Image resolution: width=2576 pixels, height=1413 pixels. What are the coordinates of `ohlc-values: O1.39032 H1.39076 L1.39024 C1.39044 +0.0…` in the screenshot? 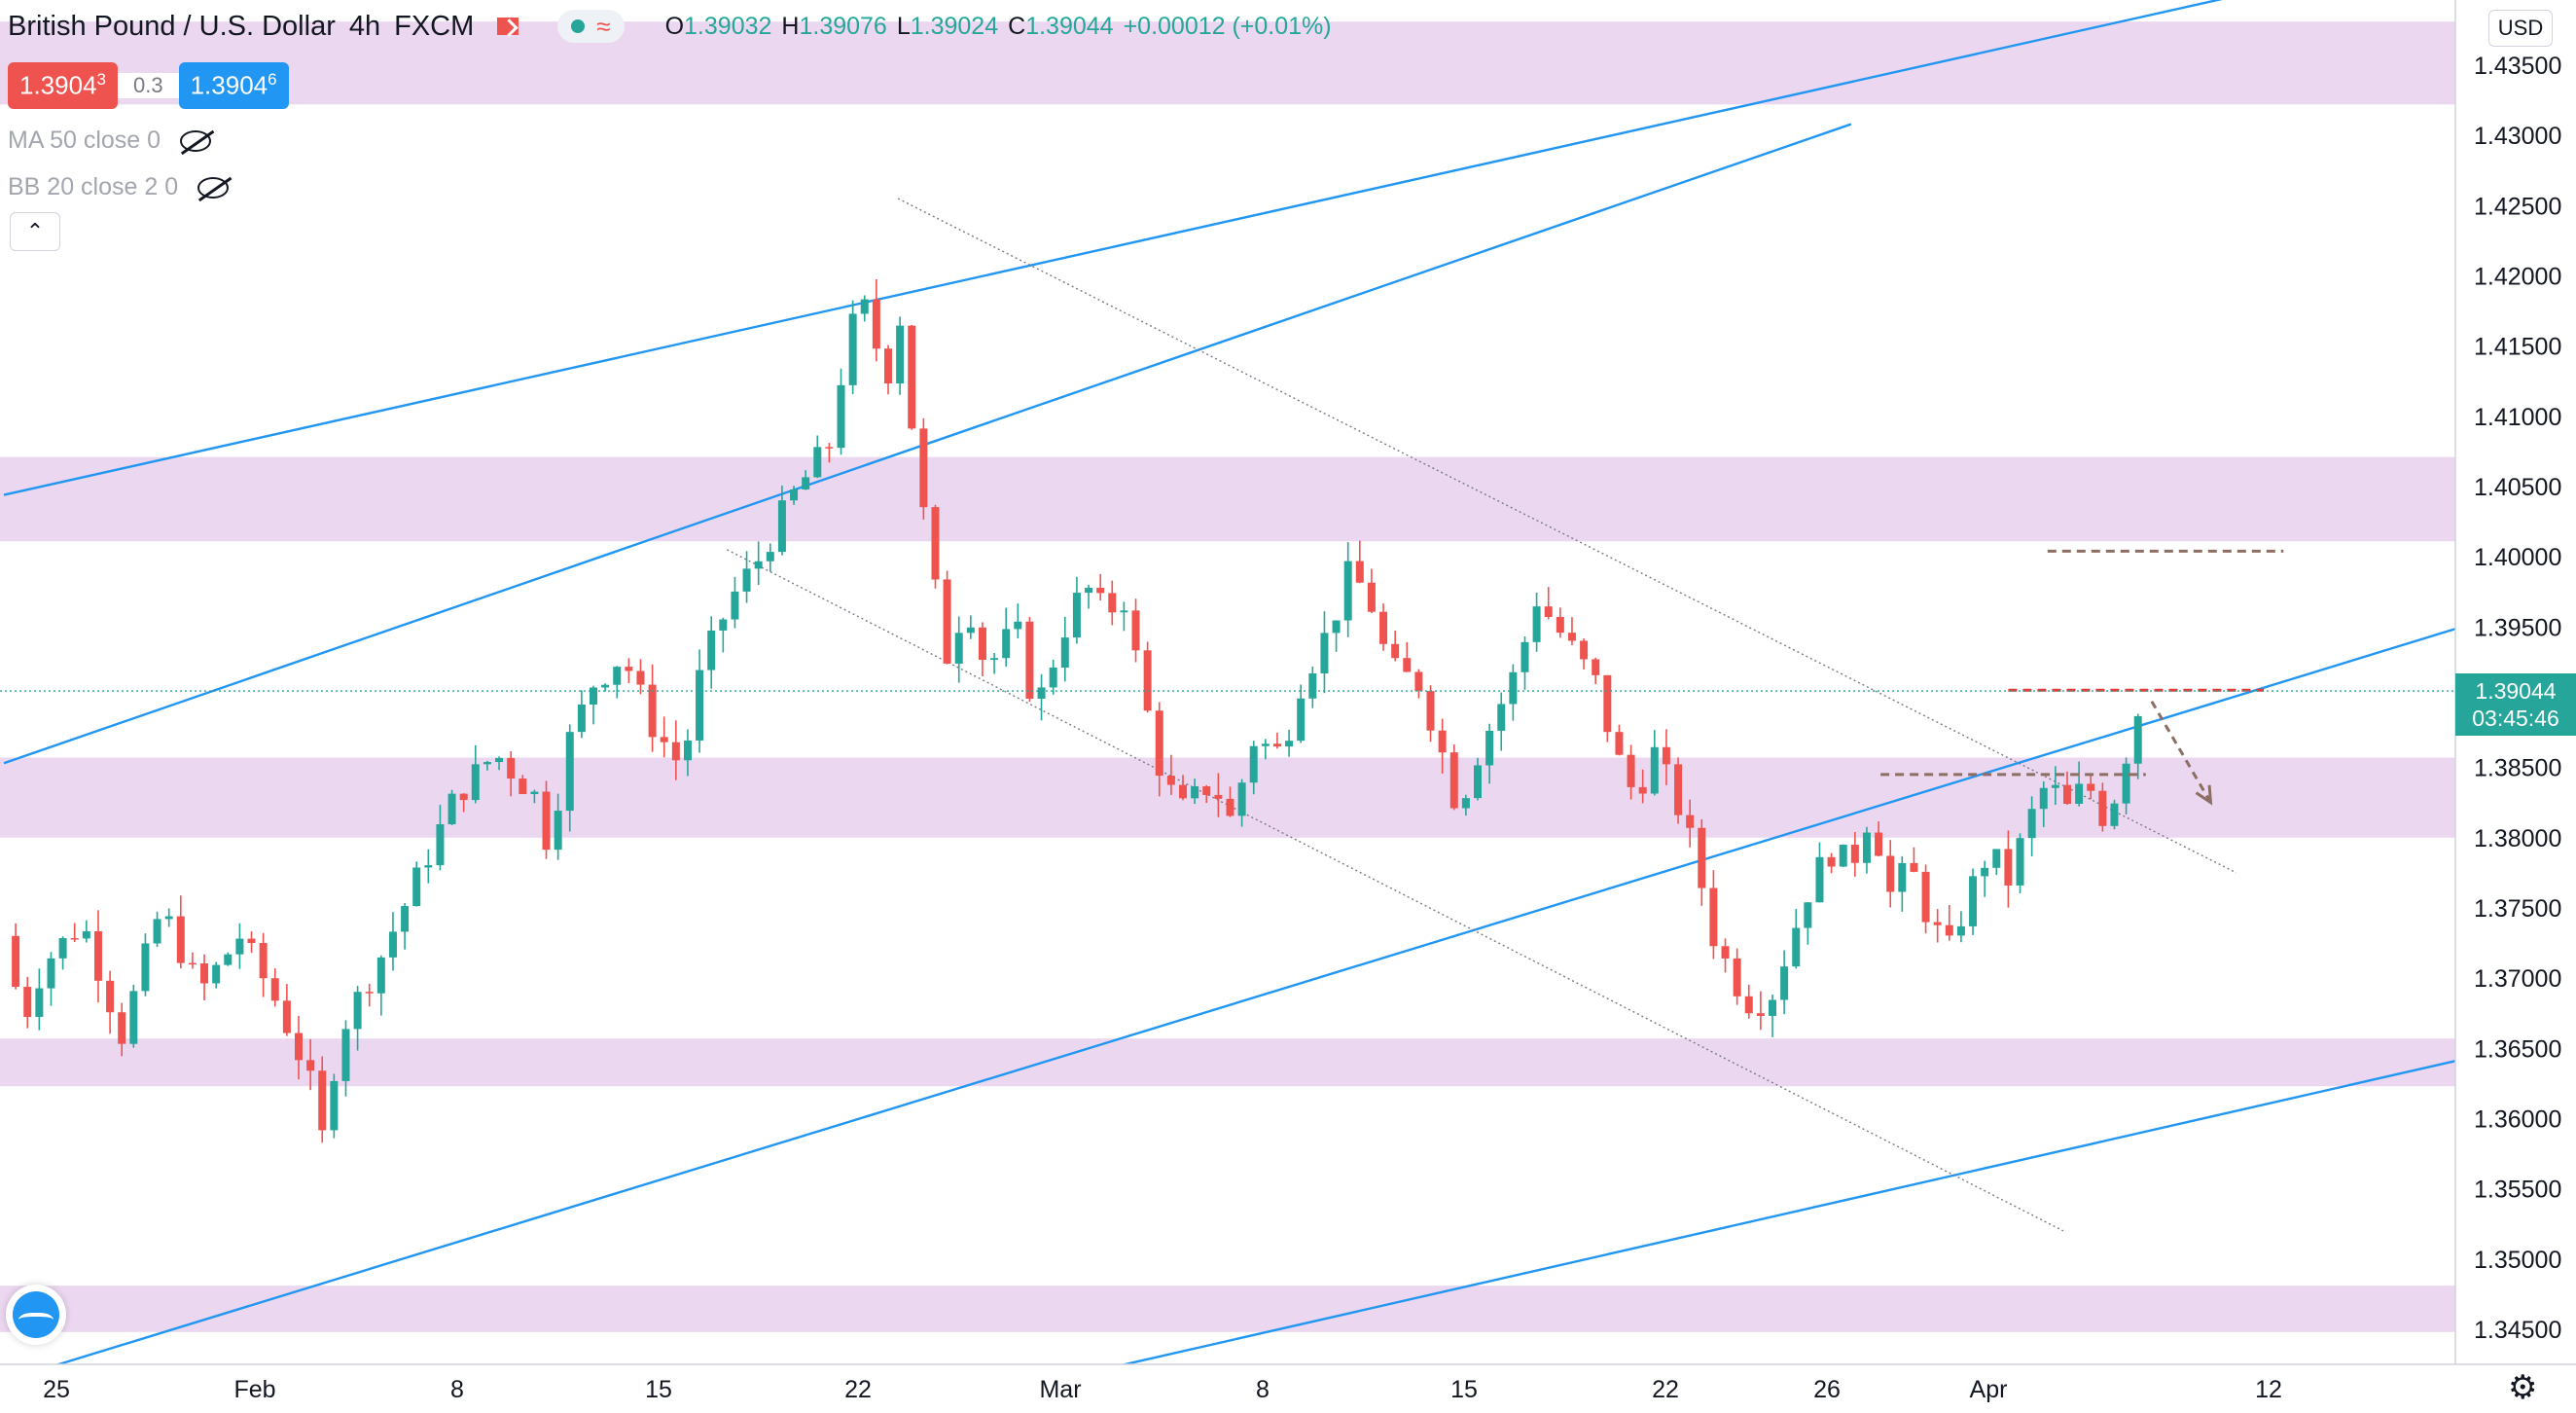 It's located at (998, 26).